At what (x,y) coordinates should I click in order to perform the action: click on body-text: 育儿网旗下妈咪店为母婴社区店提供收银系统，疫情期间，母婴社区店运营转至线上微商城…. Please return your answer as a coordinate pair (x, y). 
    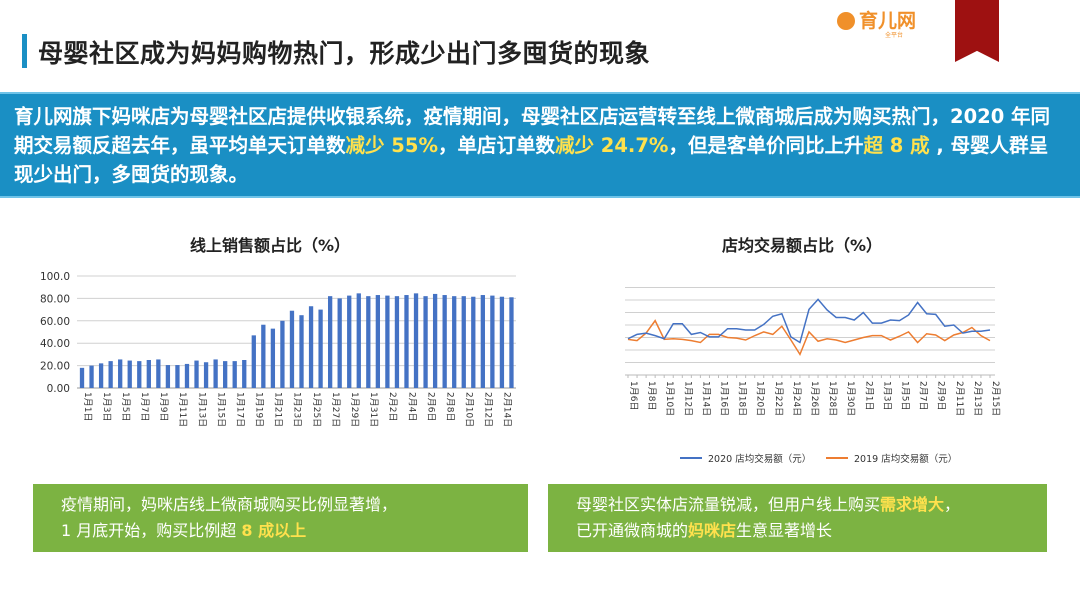
    Looking at the image, I should click on (532, 131).